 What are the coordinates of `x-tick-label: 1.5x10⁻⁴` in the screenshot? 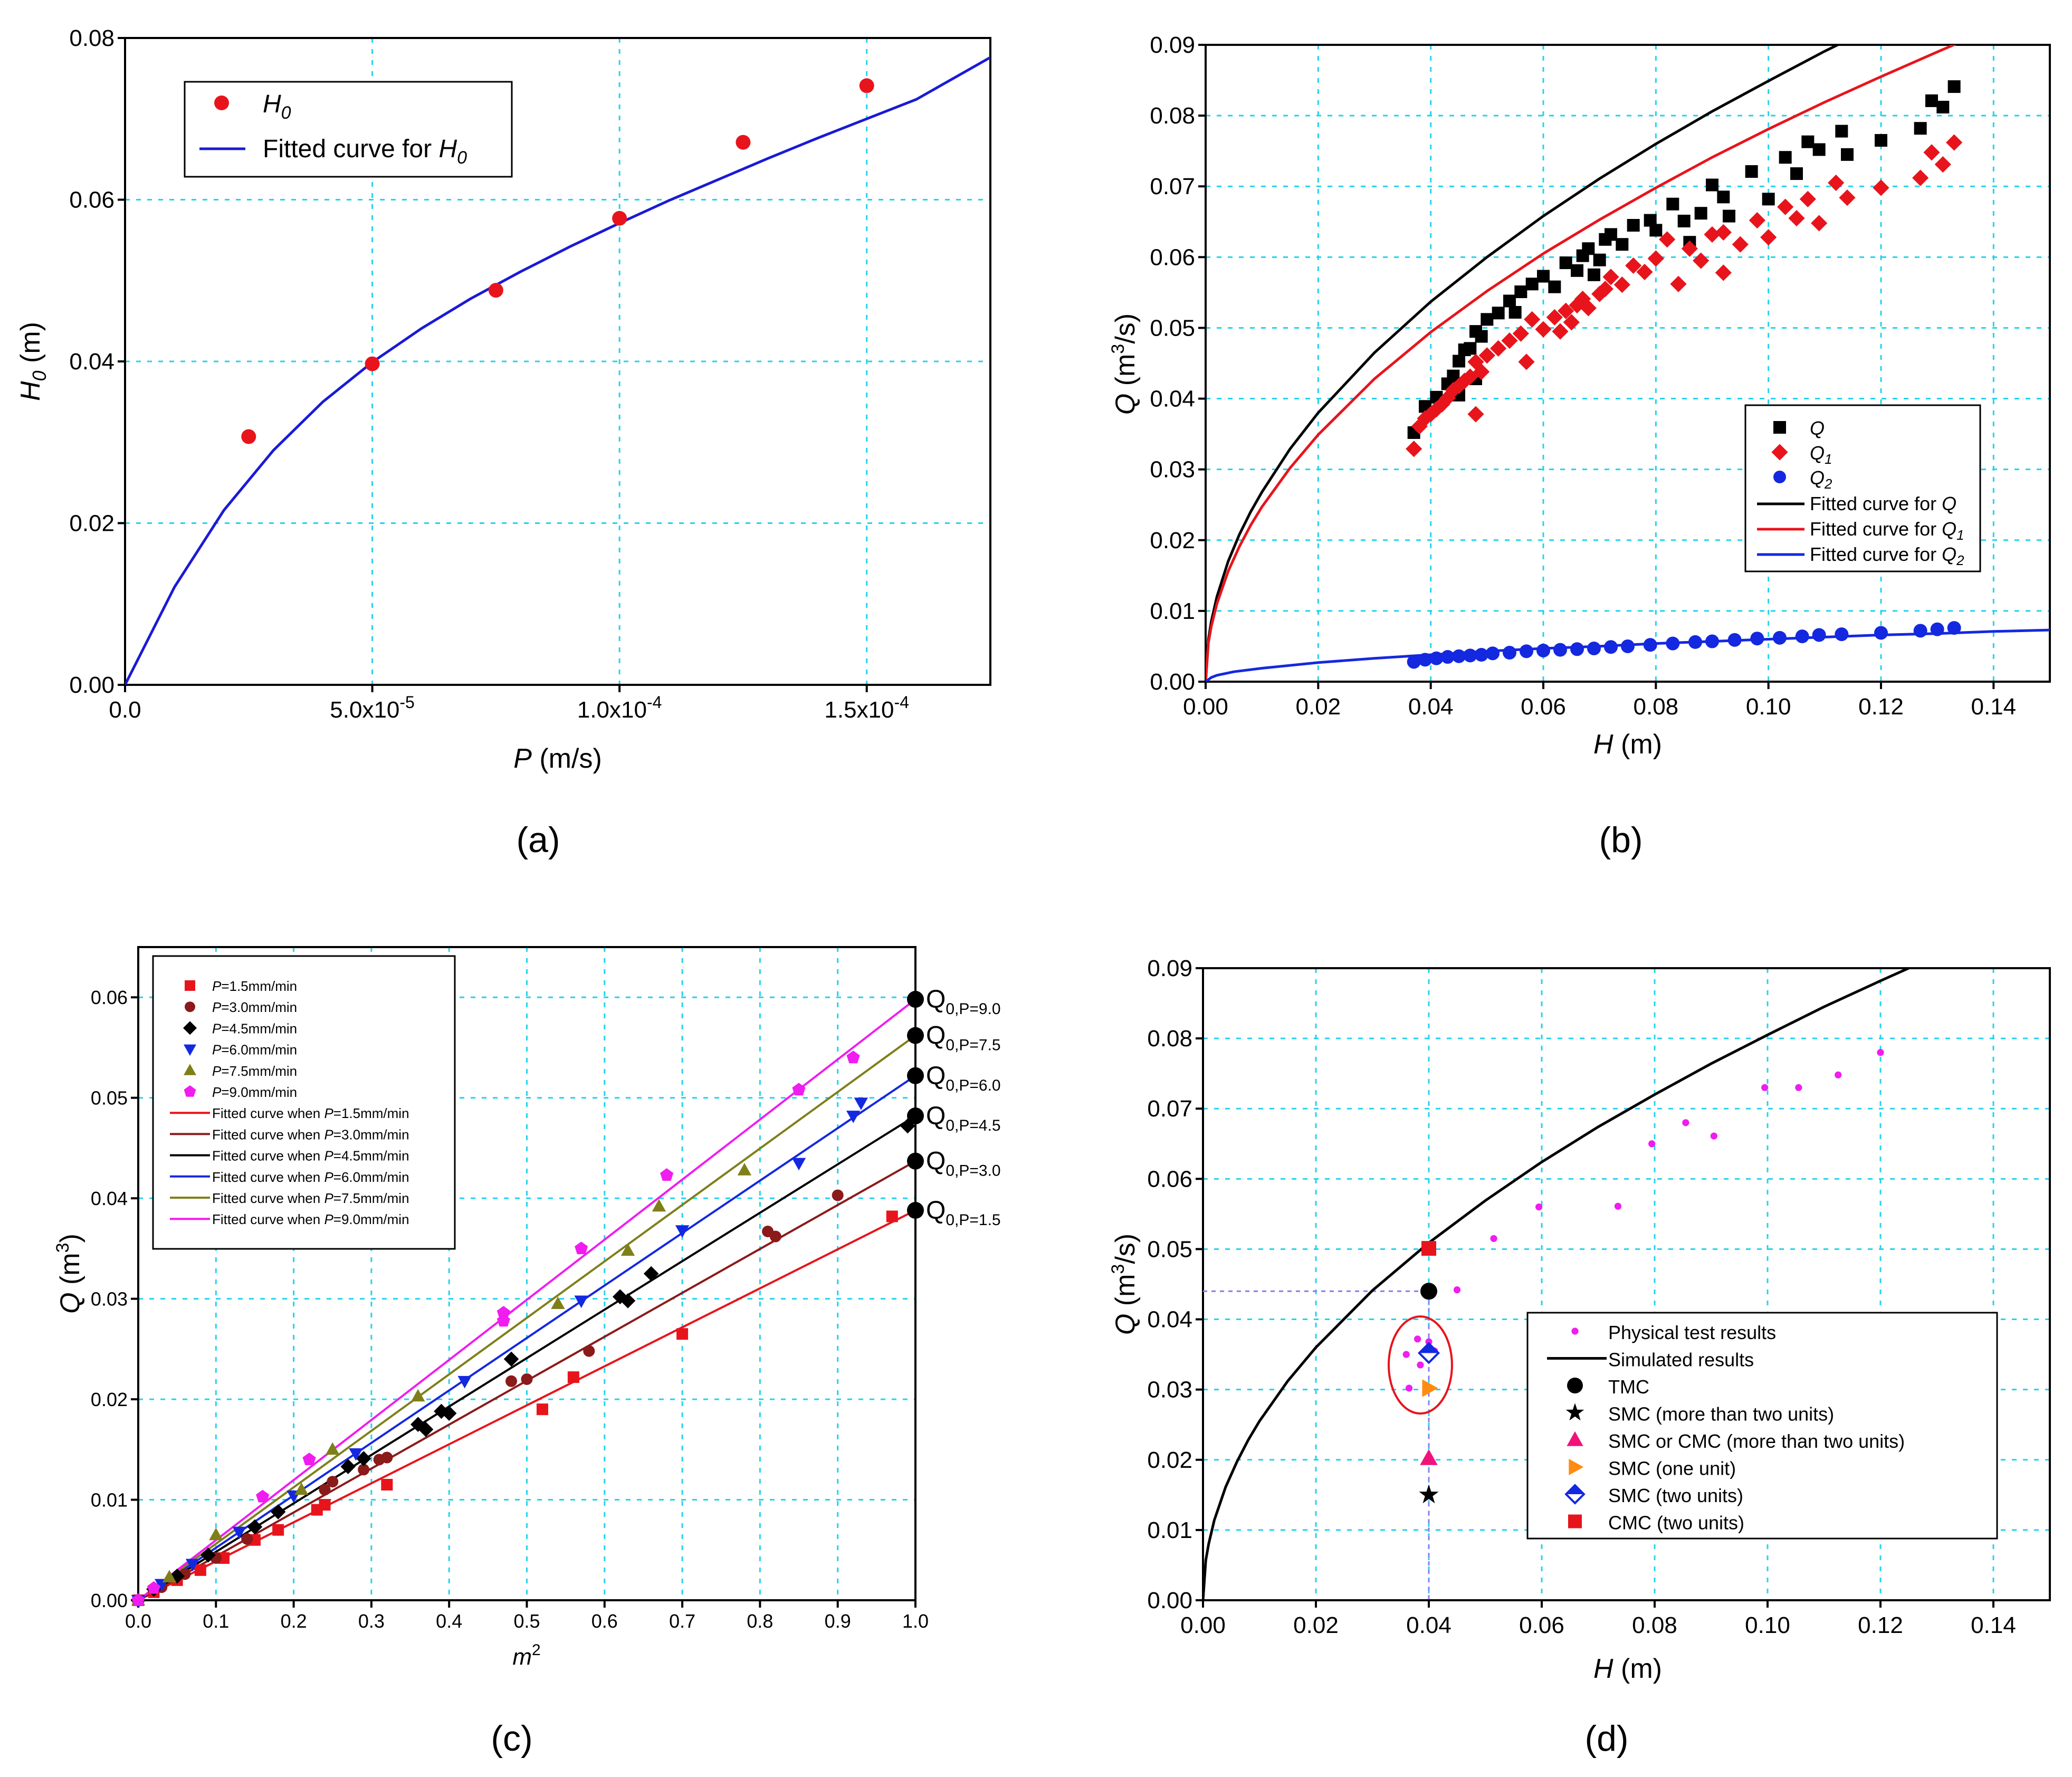 It's located at (866, 708).